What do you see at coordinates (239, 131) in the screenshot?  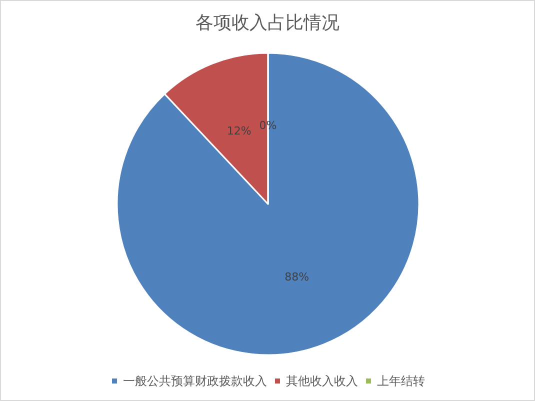 I see `data-label: 12%` at bounding box center [239, 131].